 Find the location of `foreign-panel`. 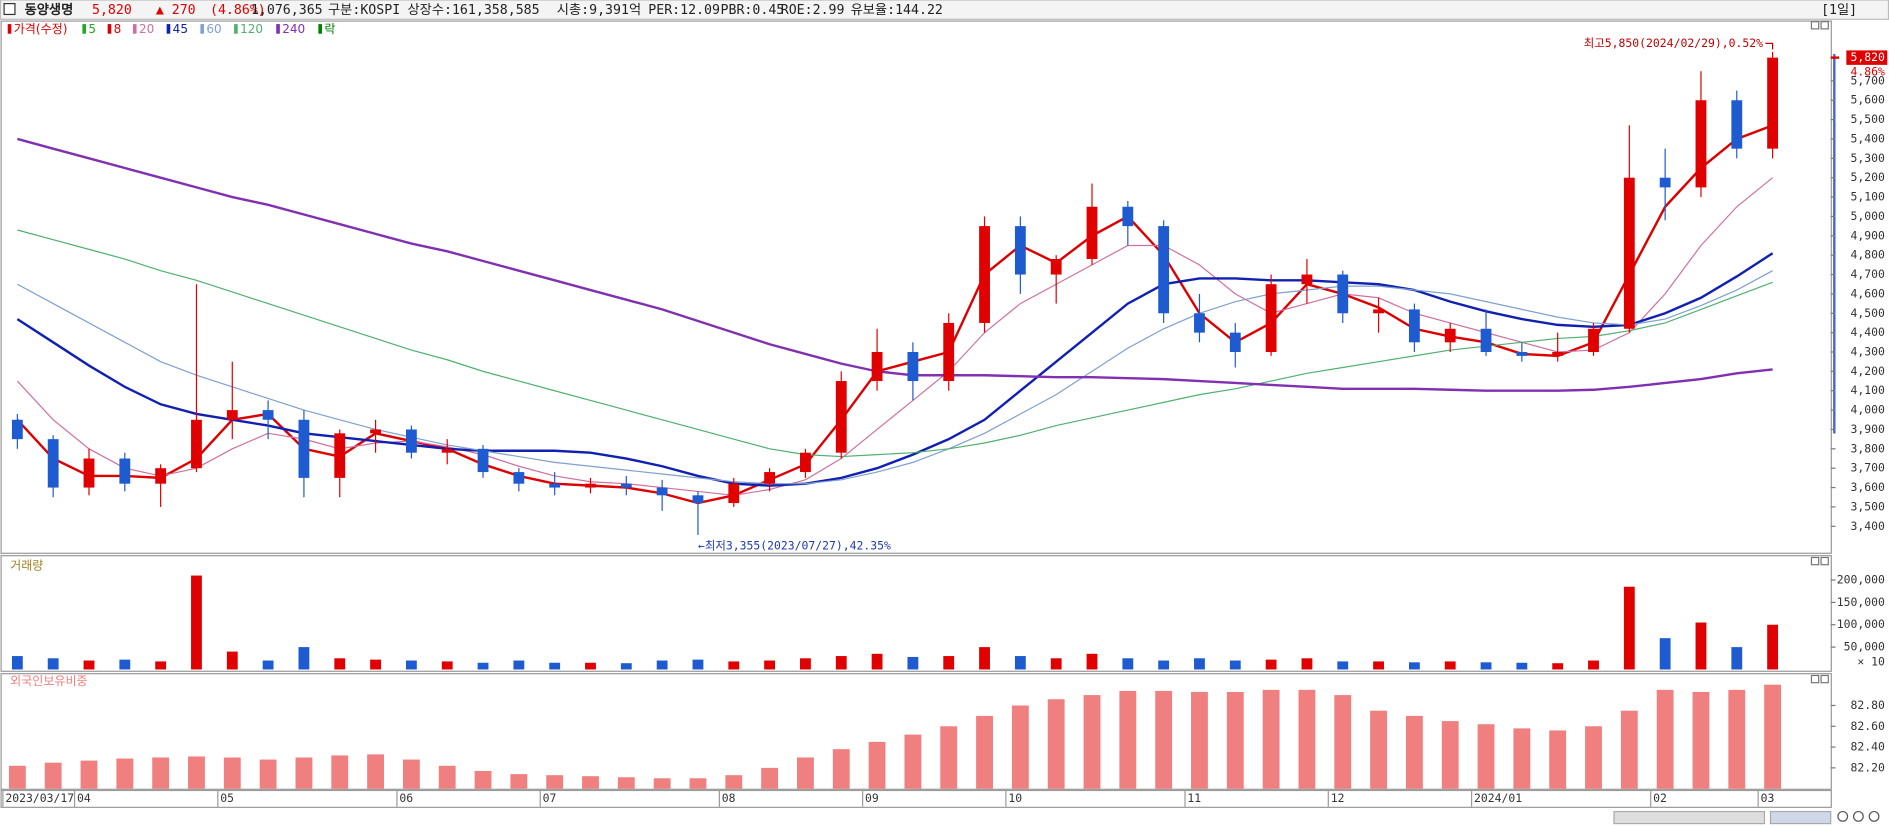

foreign-panel is located at coordinates (916, 731).